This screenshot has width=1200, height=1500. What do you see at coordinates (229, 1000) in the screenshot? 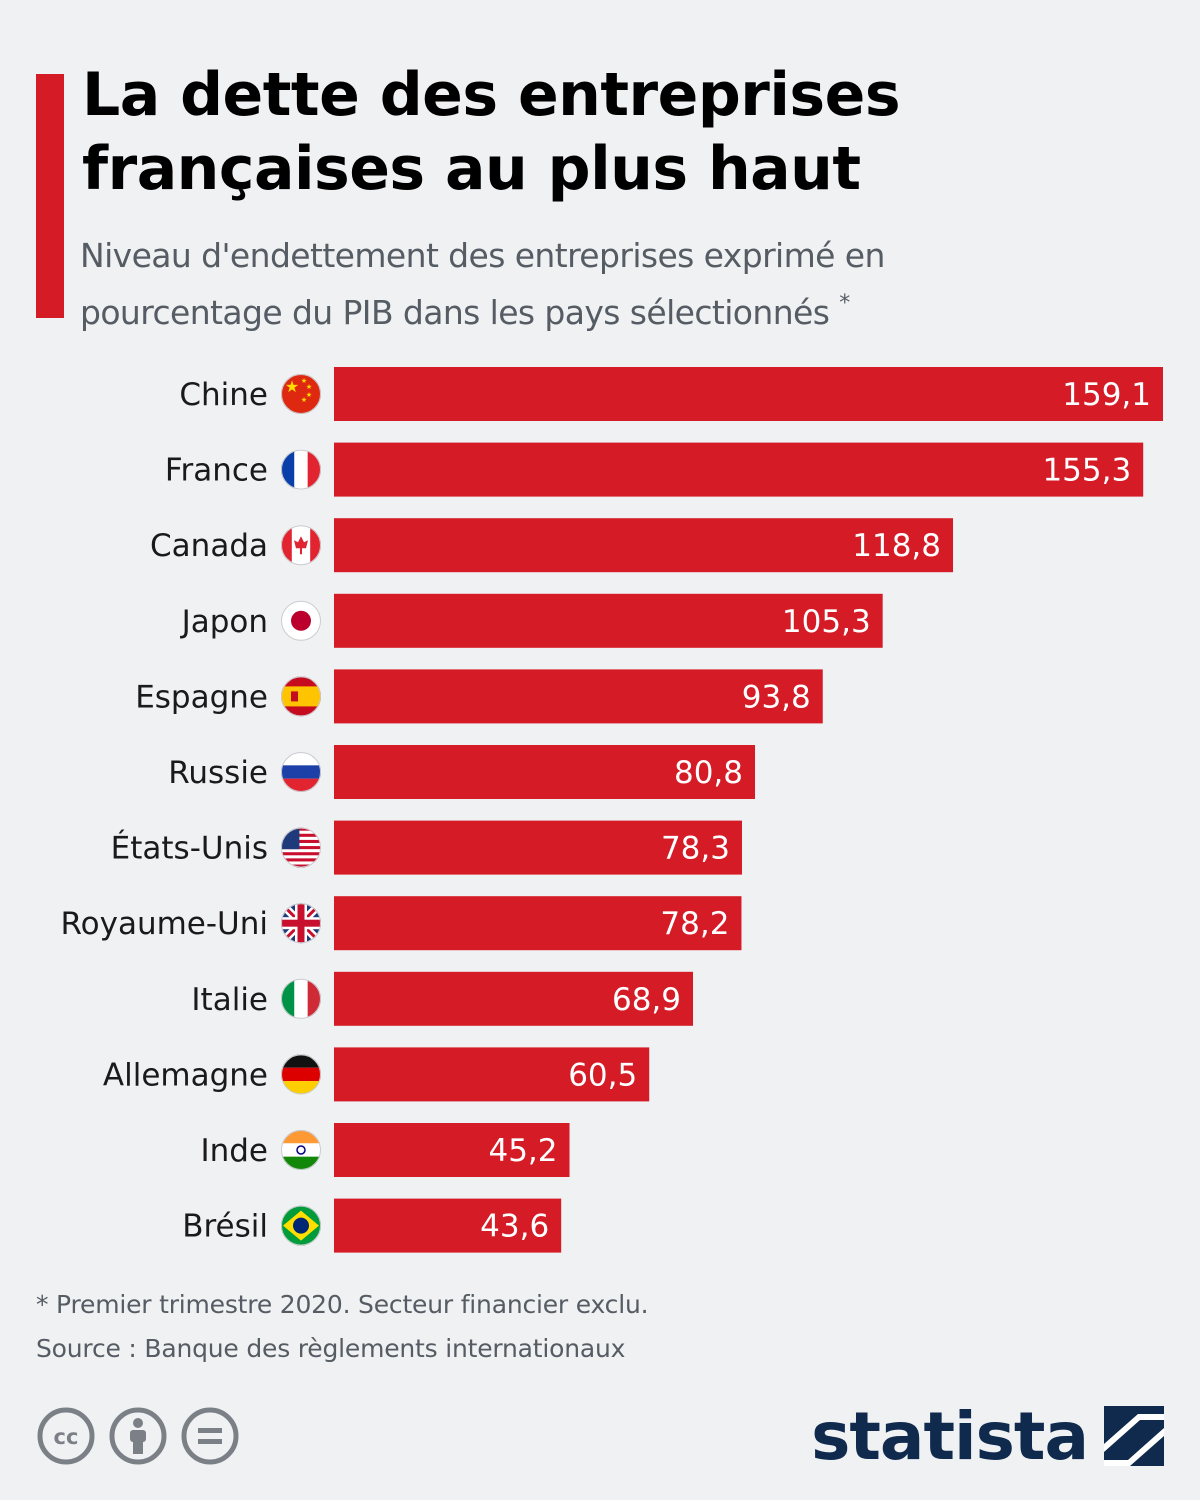
I see `country-label: Italie` at bounding box center [229, 1000].